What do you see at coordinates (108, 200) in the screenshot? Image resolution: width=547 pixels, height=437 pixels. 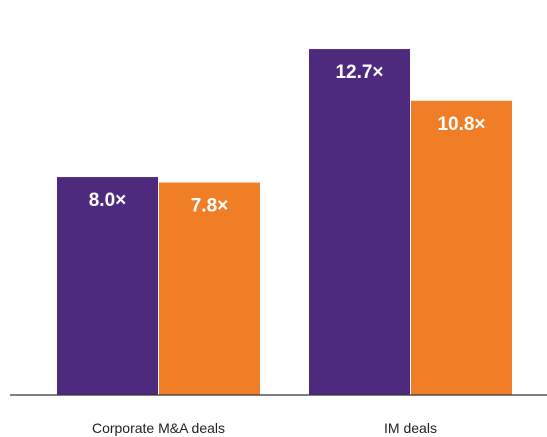 I see `value-label: 8.0×` at bounding box center [108, 200].